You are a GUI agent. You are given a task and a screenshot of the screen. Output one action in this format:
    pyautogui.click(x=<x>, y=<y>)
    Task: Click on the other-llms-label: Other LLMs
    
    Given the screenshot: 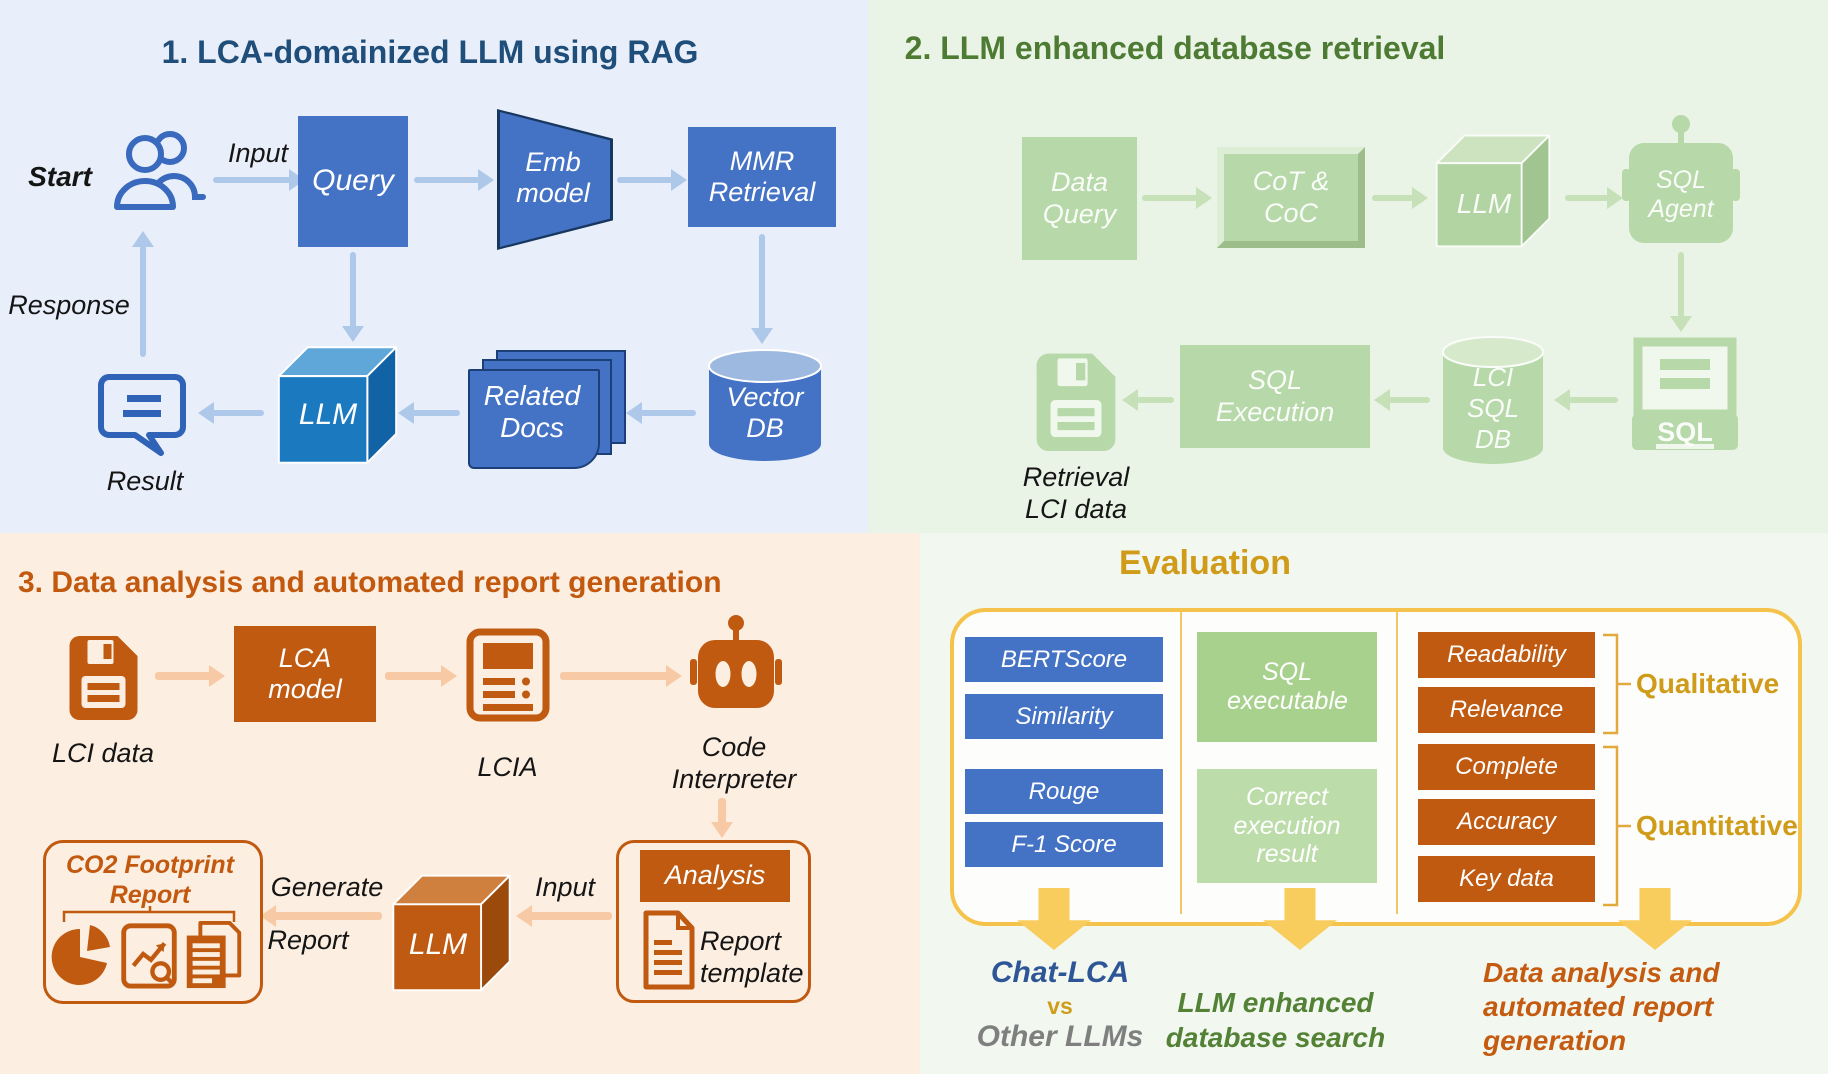 What is the action you would take?
    pyautogui.click(x=1060, y=1036)
    